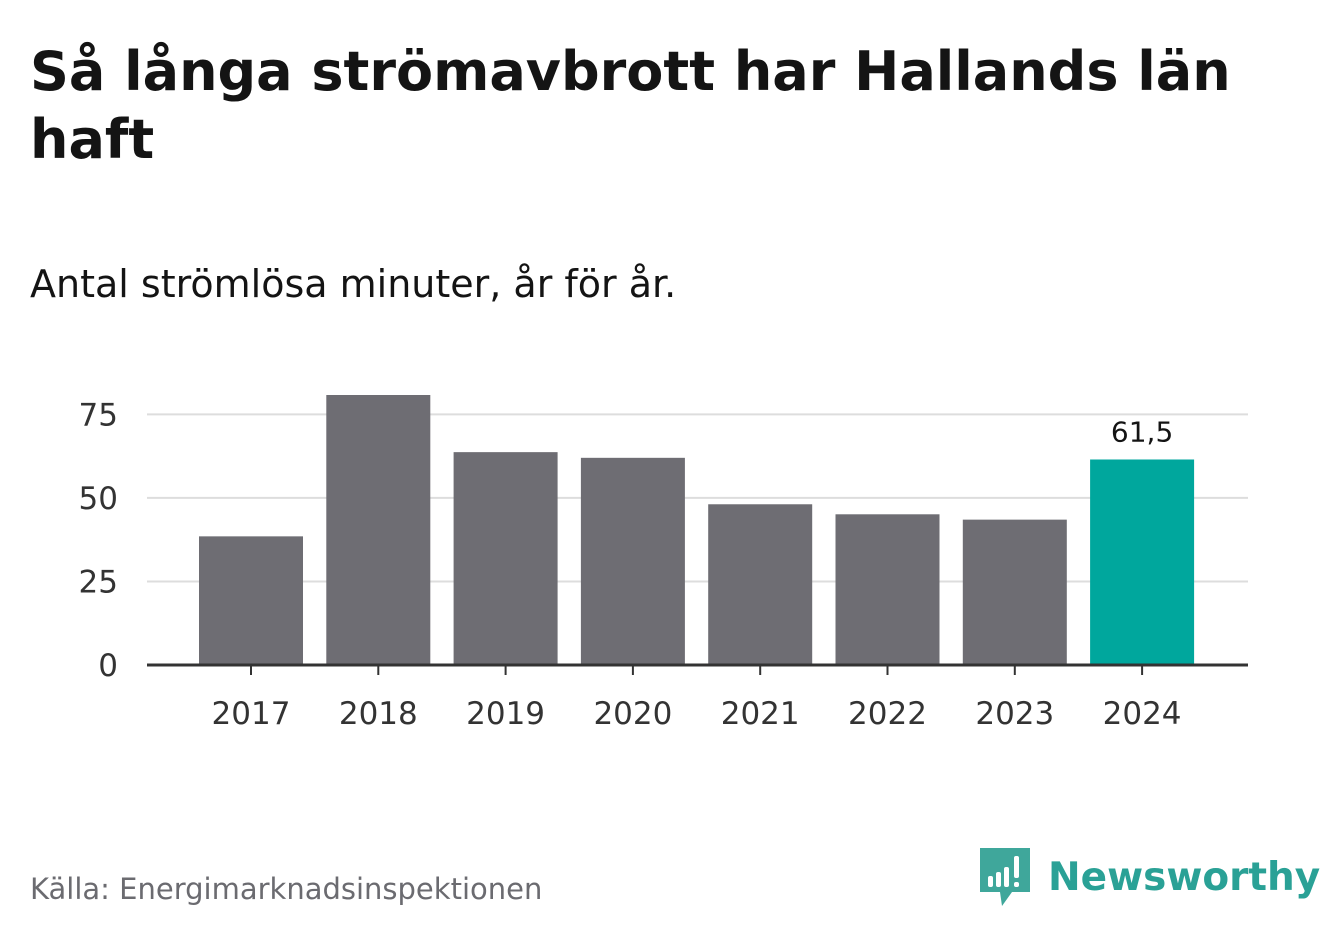 Image resolution: width=1322 pixels, height=939 pixels. I want to click on bar-2022, so click(887, 589).